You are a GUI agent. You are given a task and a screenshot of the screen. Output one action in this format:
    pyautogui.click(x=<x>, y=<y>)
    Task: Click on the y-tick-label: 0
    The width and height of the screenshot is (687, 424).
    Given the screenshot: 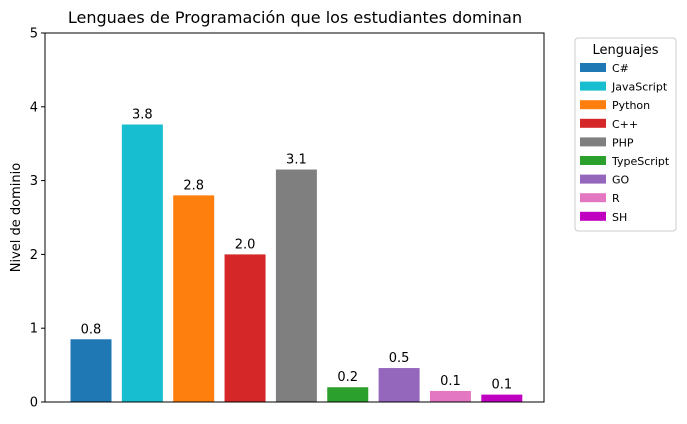 What is the action you would take?
    pyautogui.click(x=34, y=403)
    